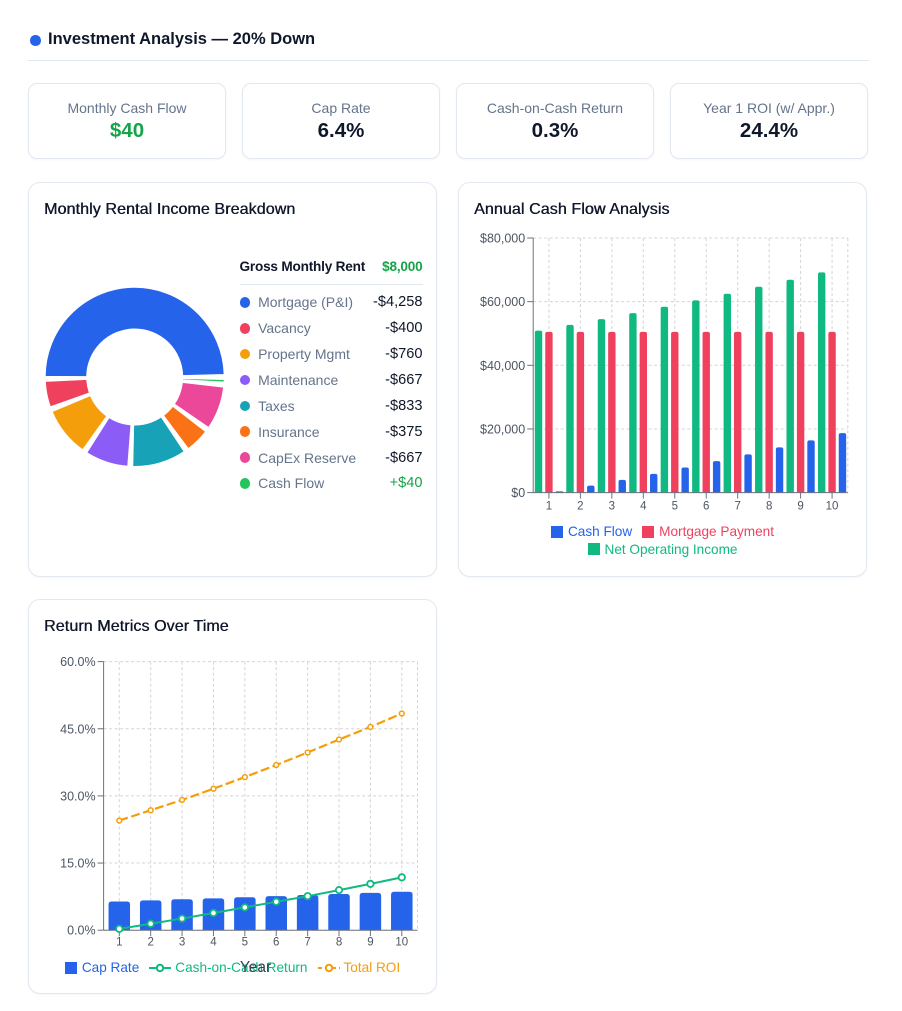 This screenshot has width=902, height=1011. What do you see at coordinates (502, 302) in the screenshot?
I see `svg-text: $60,000` at bounding box center [502, 302].